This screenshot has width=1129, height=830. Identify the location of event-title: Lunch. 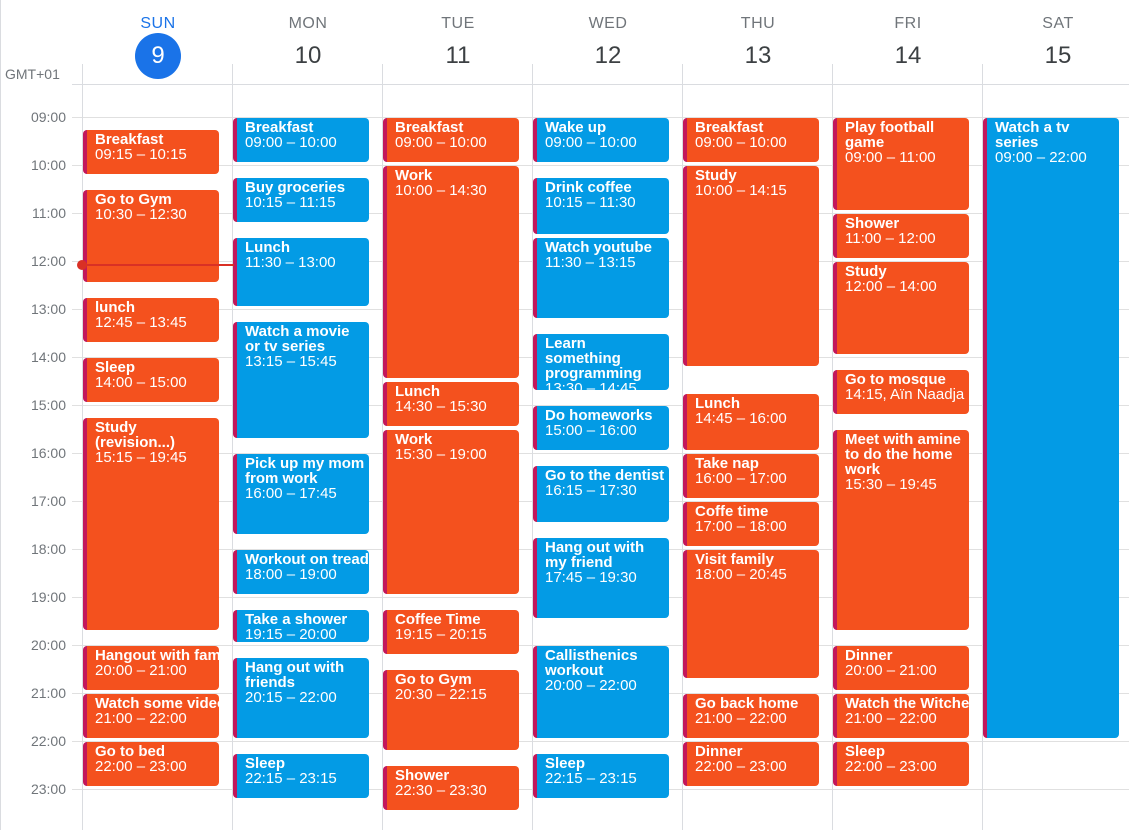
(267, 247).